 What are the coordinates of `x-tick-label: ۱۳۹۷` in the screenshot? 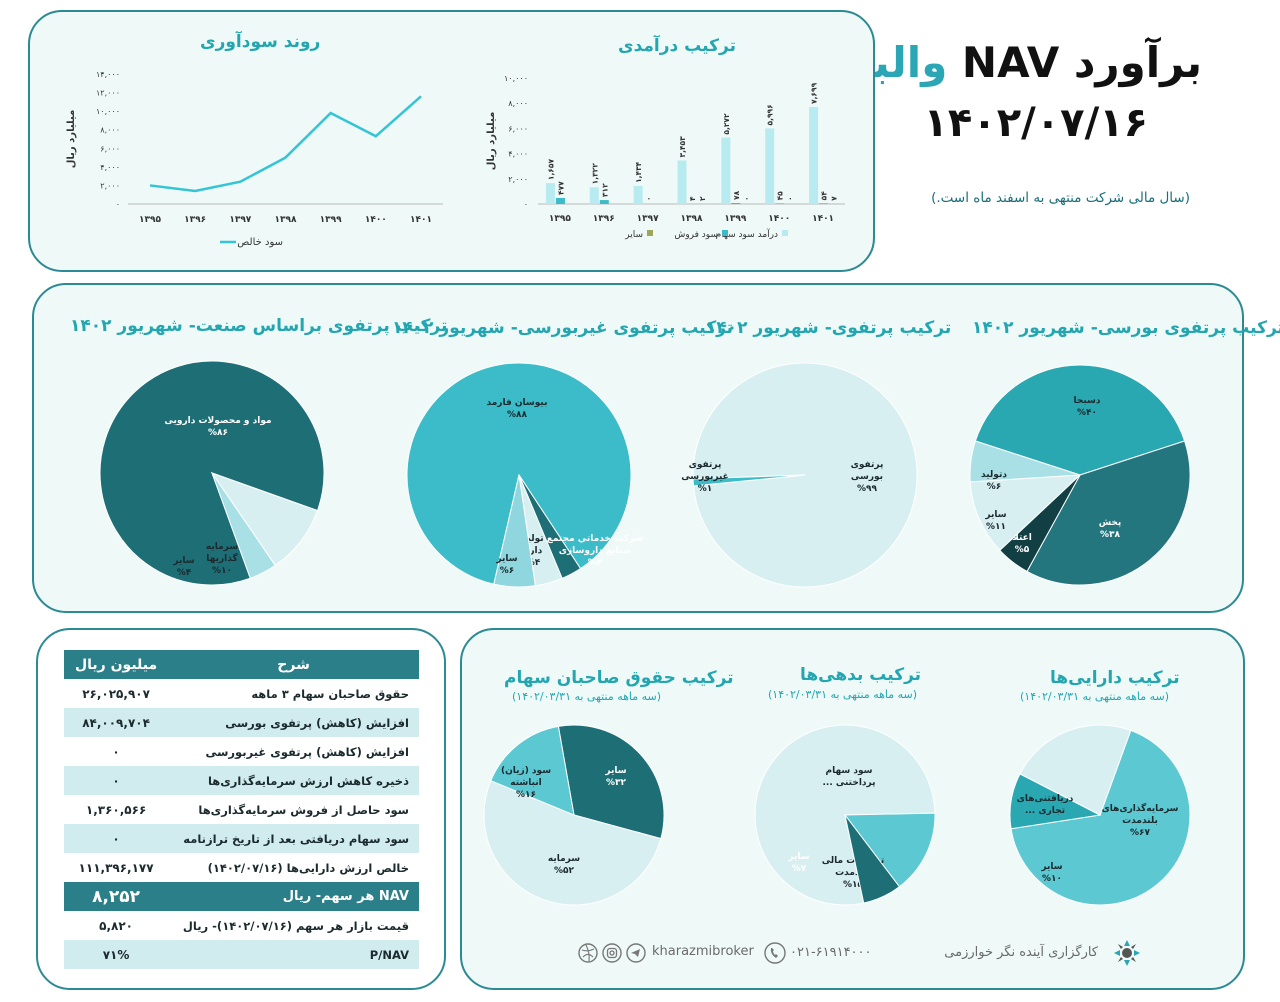 It's located at (240, 220).